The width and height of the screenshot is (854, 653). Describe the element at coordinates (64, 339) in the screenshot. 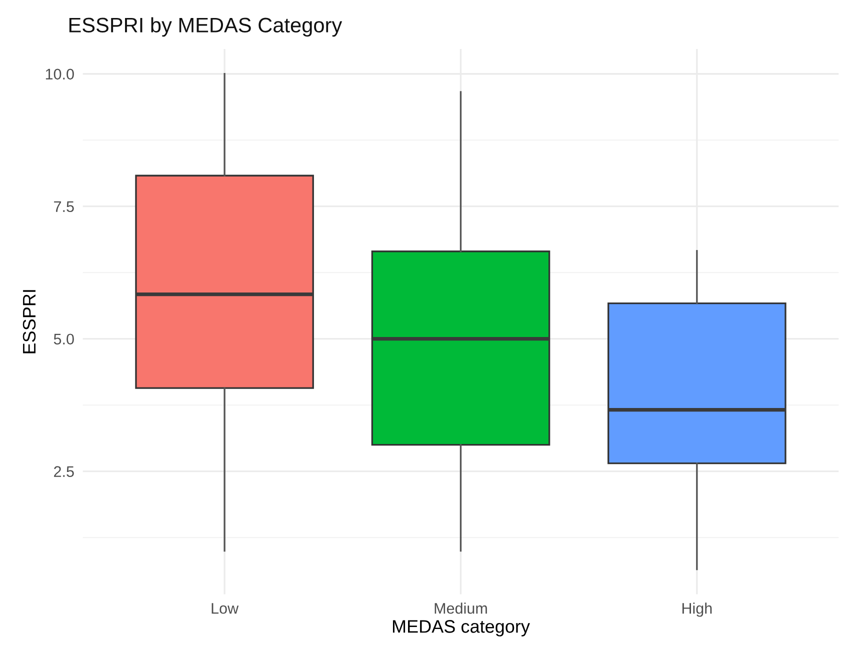

I see `y-tick-label: 5.0` at that location.